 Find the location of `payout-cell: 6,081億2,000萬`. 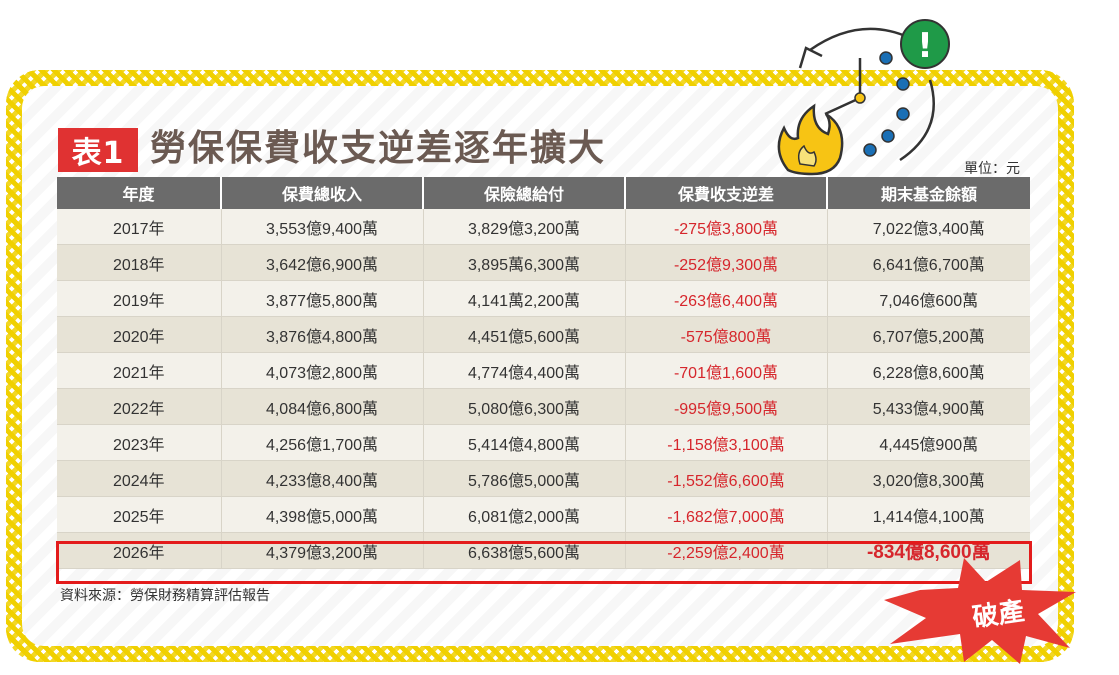

payout-cell: 6,081億2,000萬 is located at coordinates (524, 514).